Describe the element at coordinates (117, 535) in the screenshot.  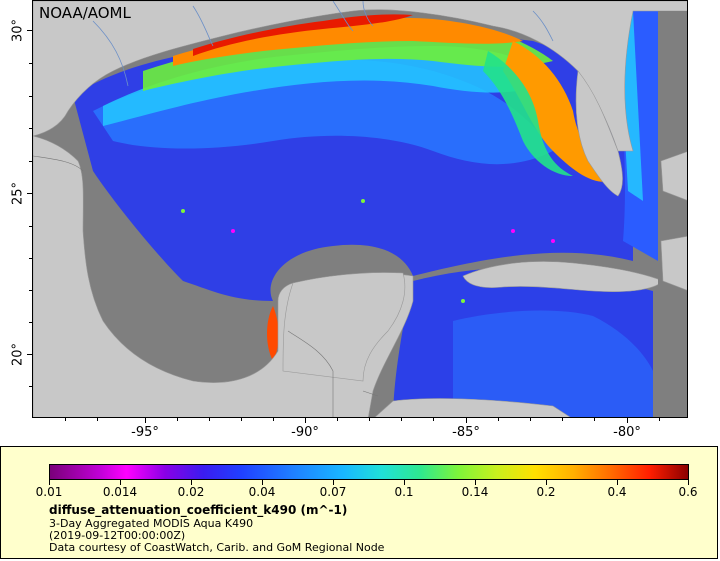
I see `time-stamp: (2019-09-12T00:00:00Z)` at that location.